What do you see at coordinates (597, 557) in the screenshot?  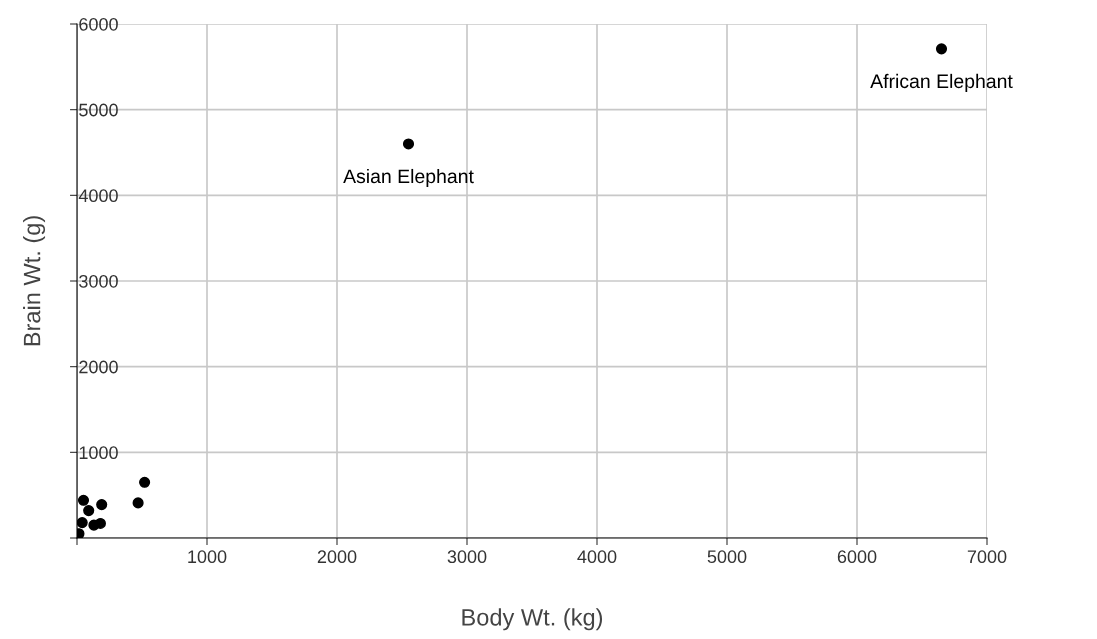 I see `x-tick-label: 4000` at bounding box center [597, 557].